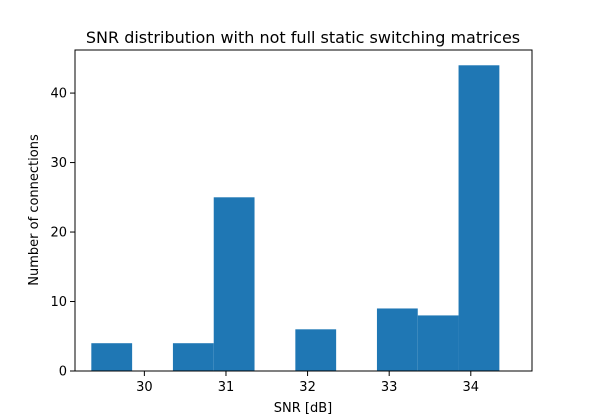 The width and height of the screenshot is (591, 417). I want to click on x-tick-label: 32, so click(307, 387).